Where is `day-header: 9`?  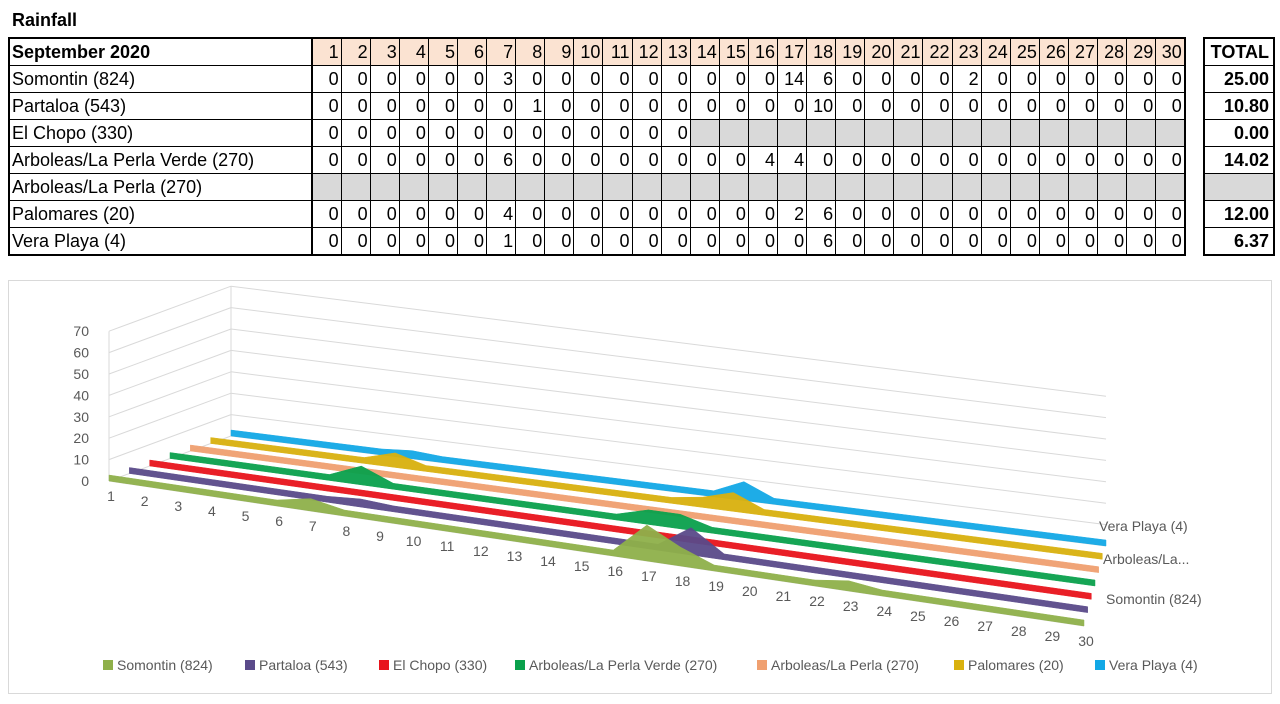 day-header: 9 is located at coordinates (559, 51).